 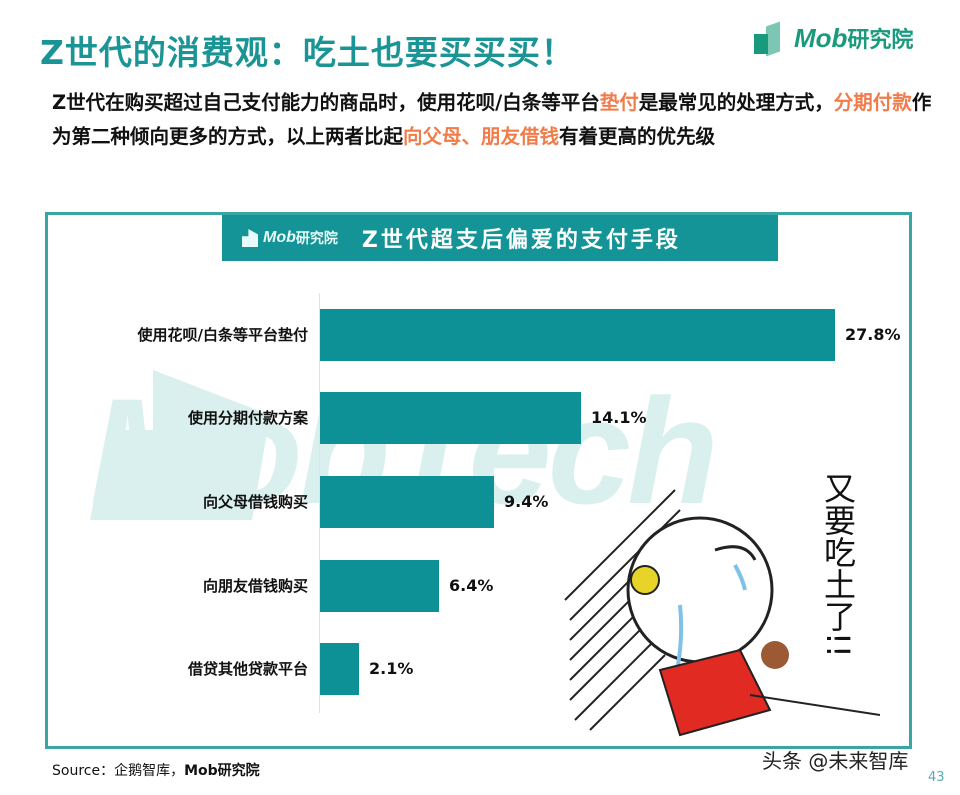 What do you see at coordinates (255, 586) in the screenshot?
I see `category-label: 向朋友借钱购买` at bounding box center [255, 586].